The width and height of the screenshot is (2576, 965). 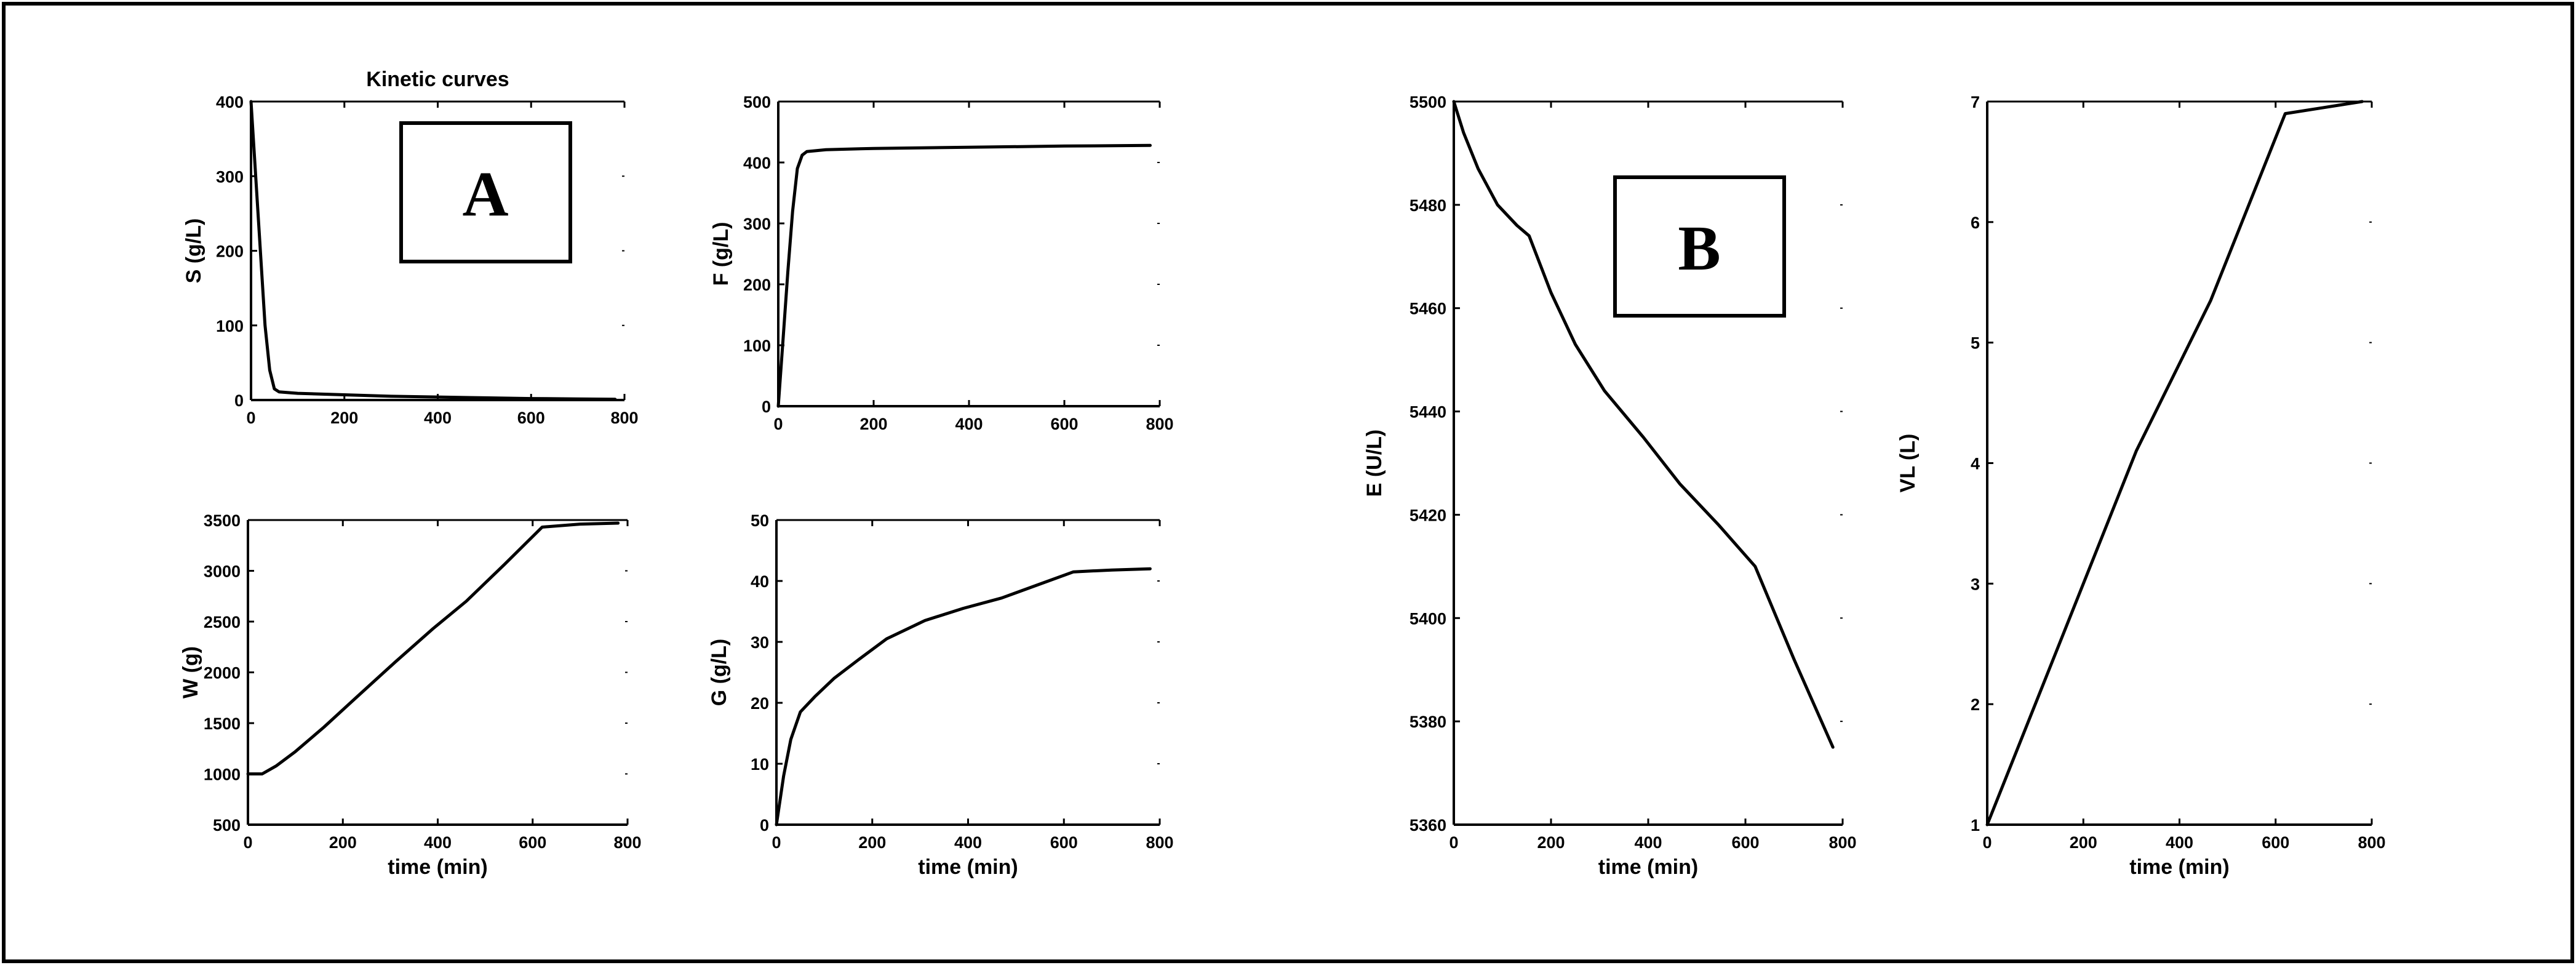 I want to click on y-tick-label: 5, so click(x=1976, y=343).